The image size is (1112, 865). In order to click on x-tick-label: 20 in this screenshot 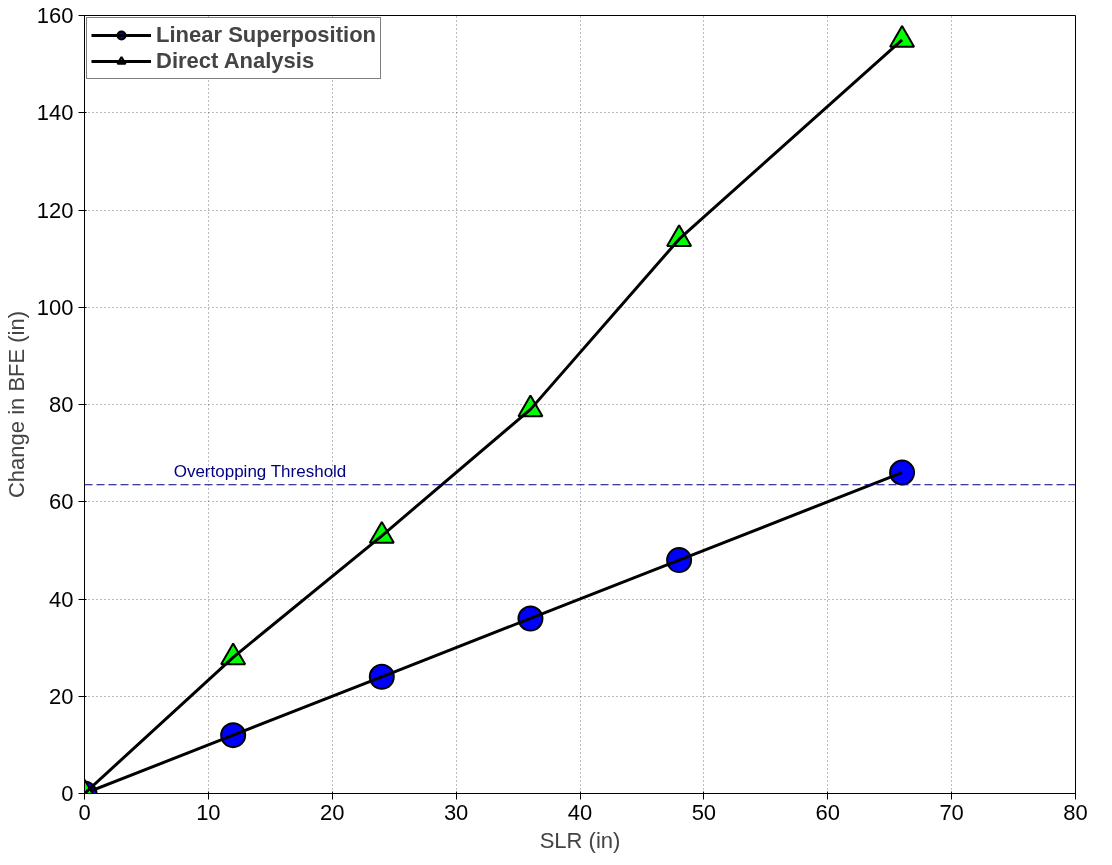, I will do `click(332, 812)`.